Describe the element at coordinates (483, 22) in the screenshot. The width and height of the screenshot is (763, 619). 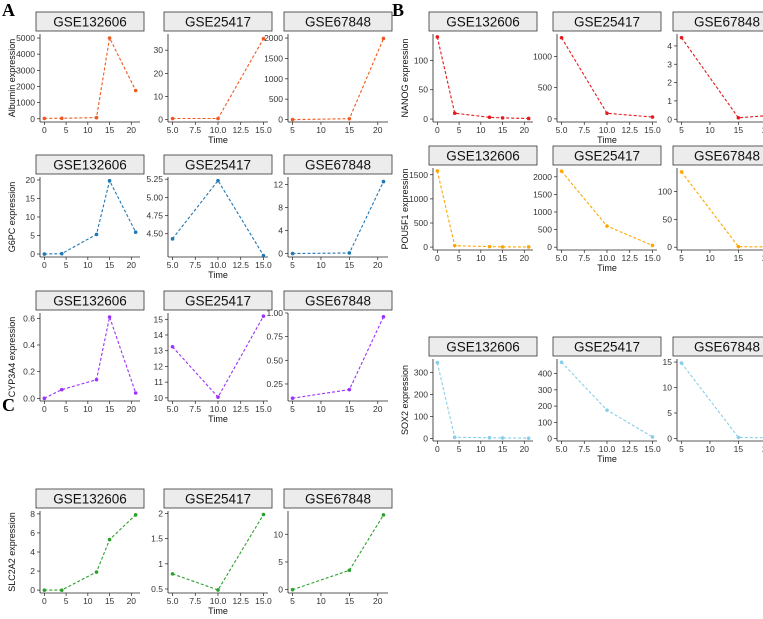
I see `facet-title: GSE132606` at that location.